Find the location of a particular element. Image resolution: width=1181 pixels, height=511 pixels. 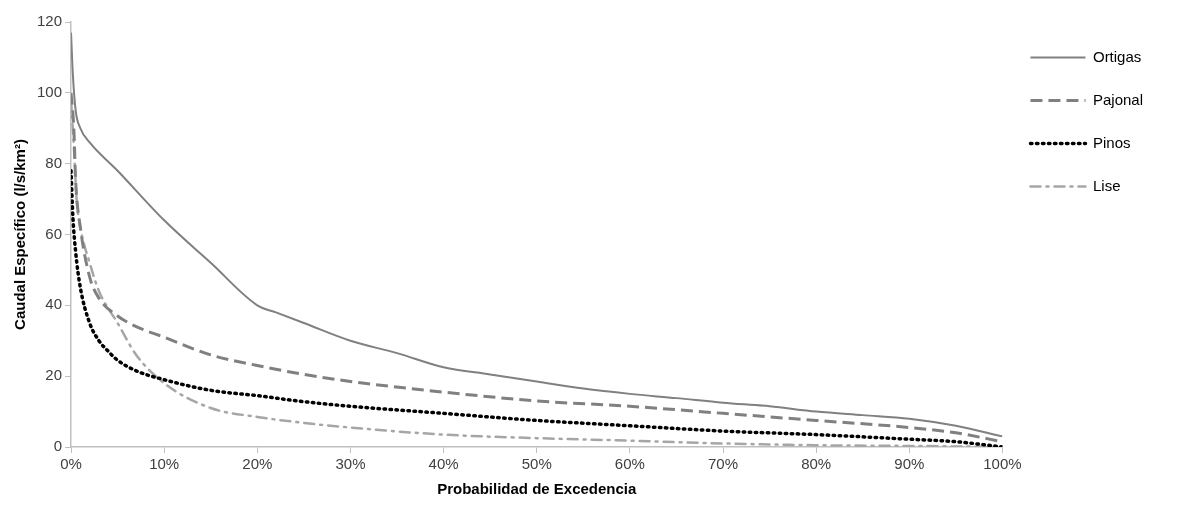

y-tick-label: 20 is located at coordinates (54, 375).